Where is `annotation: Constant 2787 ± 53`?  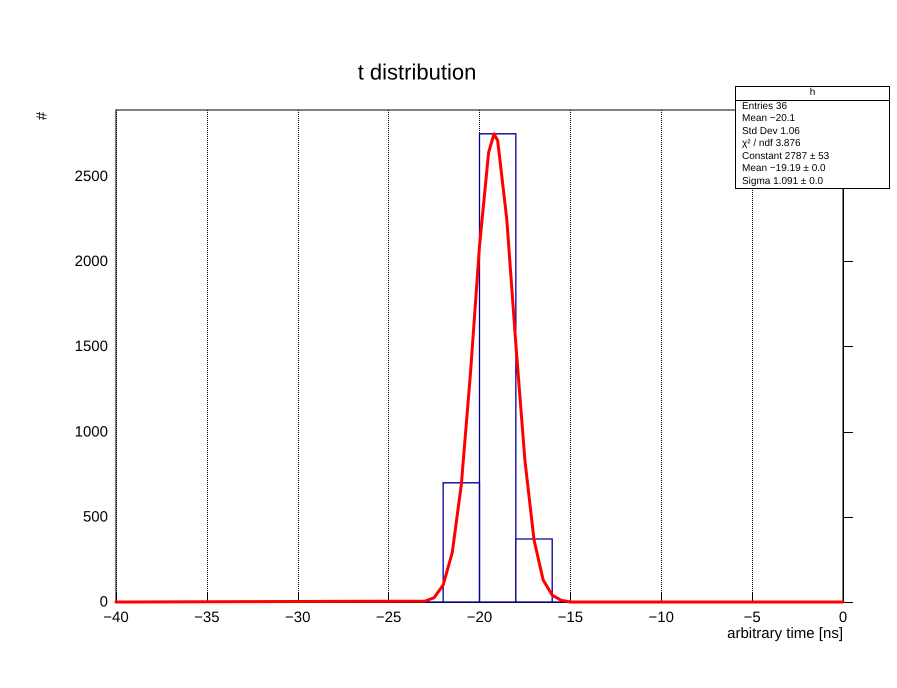
annotation: Constant 2787 ± 53 is located at coordinates (785, 156).